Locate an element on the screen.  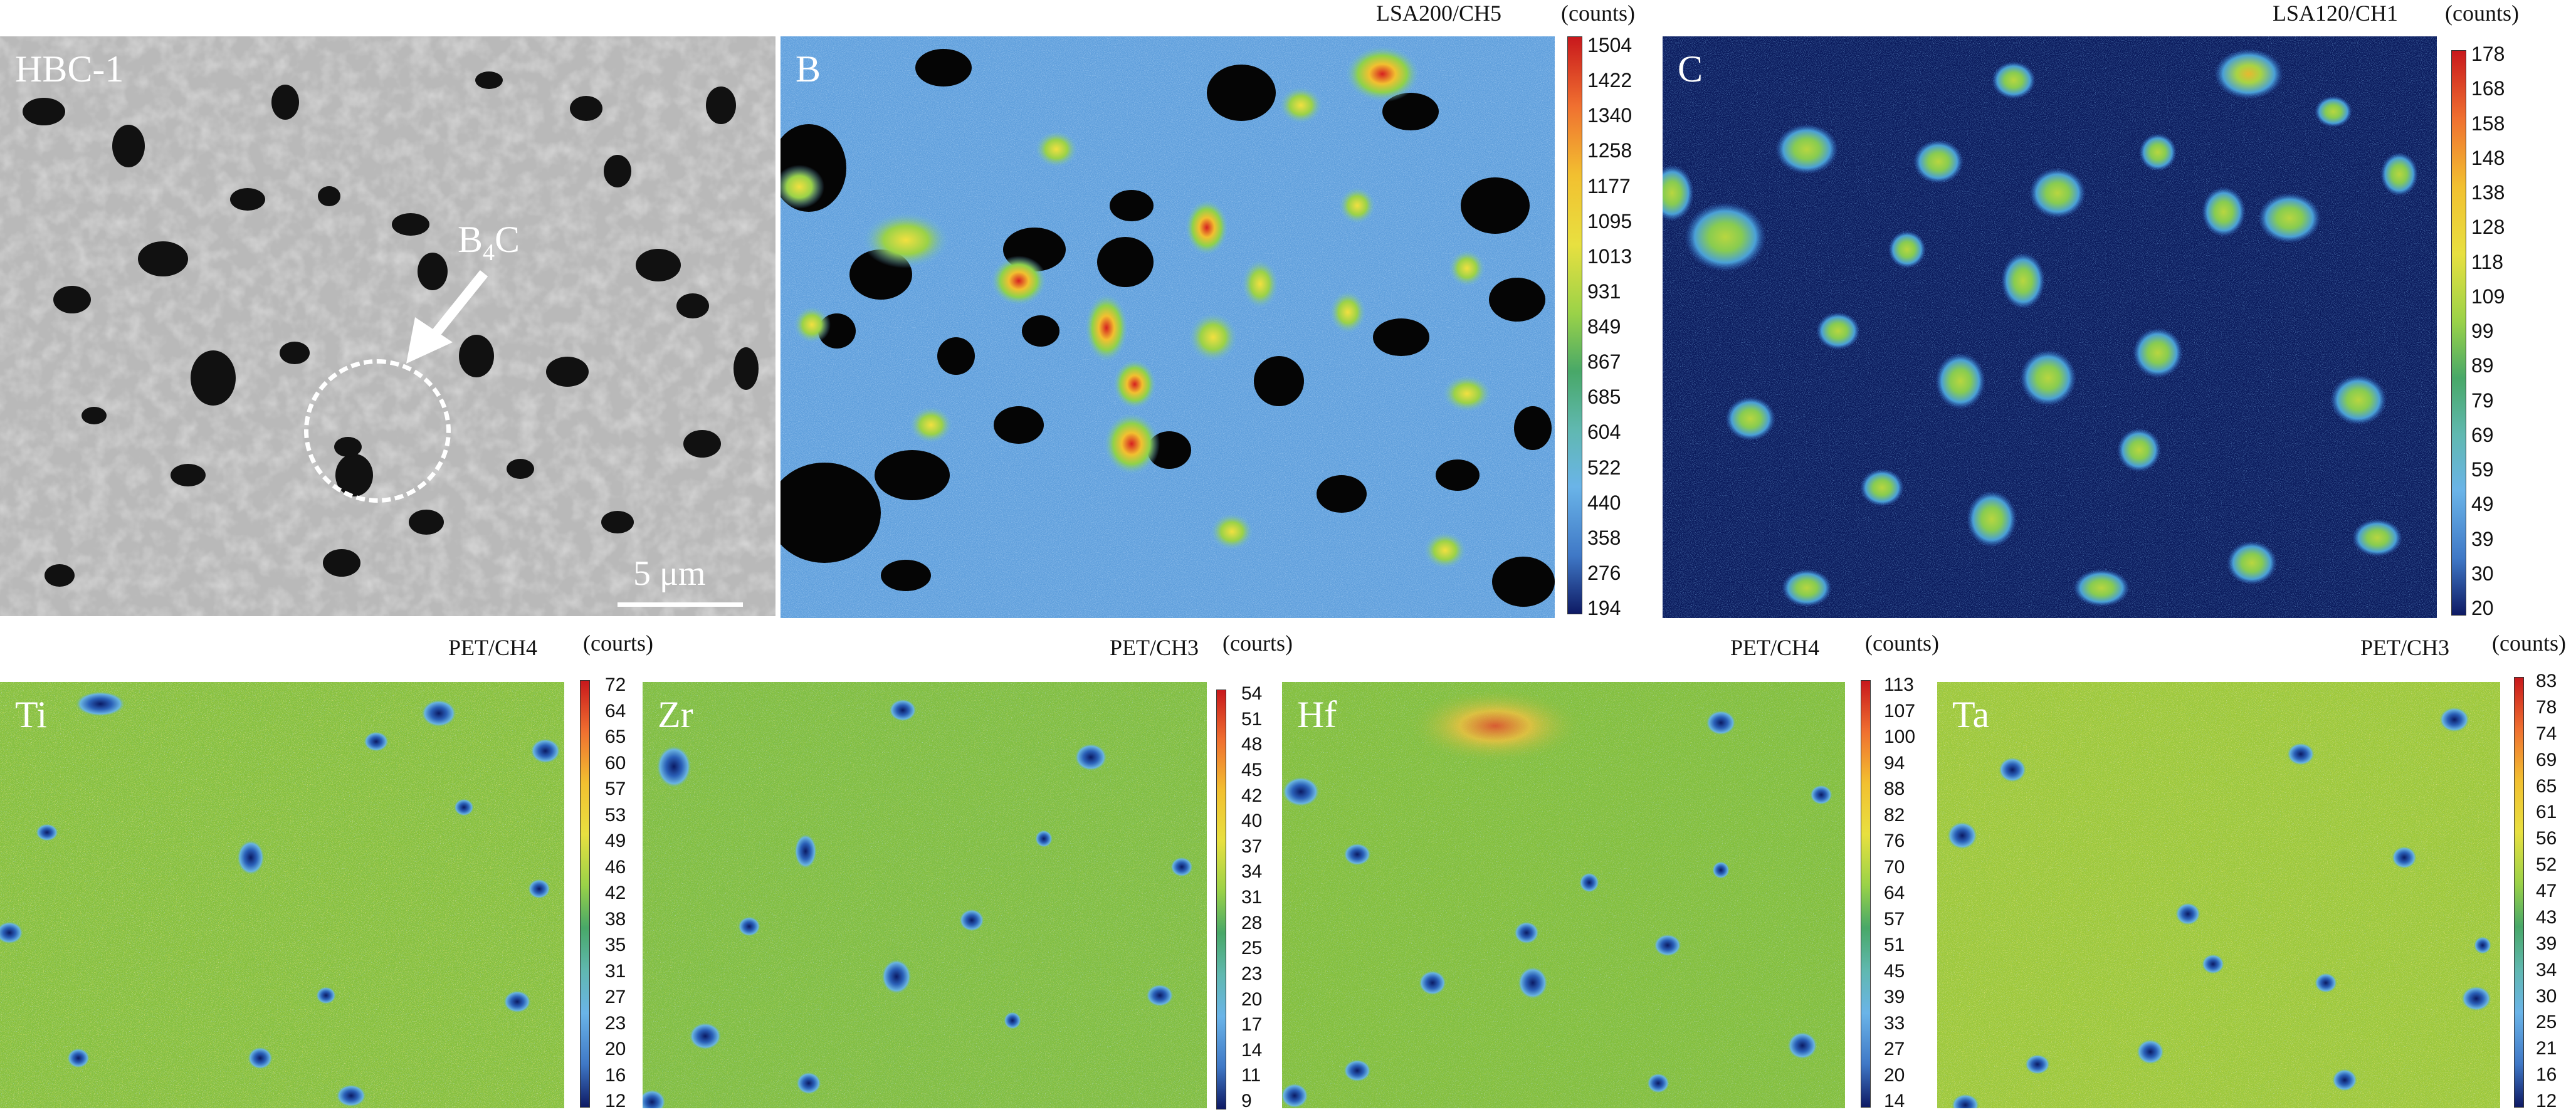
hf-tick: 76 is located at coordinates (1895, 841).